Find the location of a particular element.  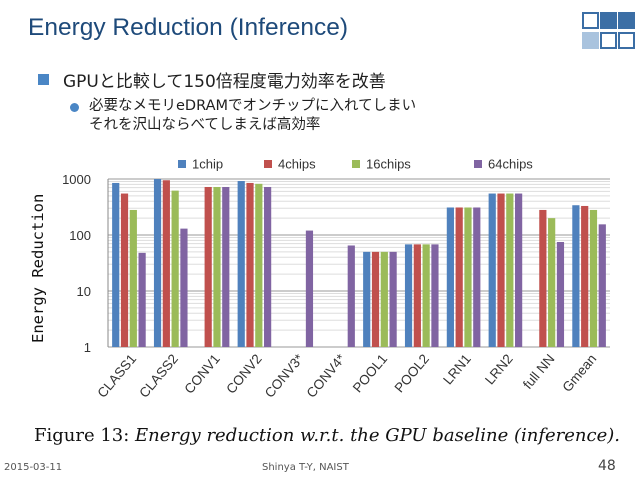

naist-logo-icon is located at coordinates (608, 32).